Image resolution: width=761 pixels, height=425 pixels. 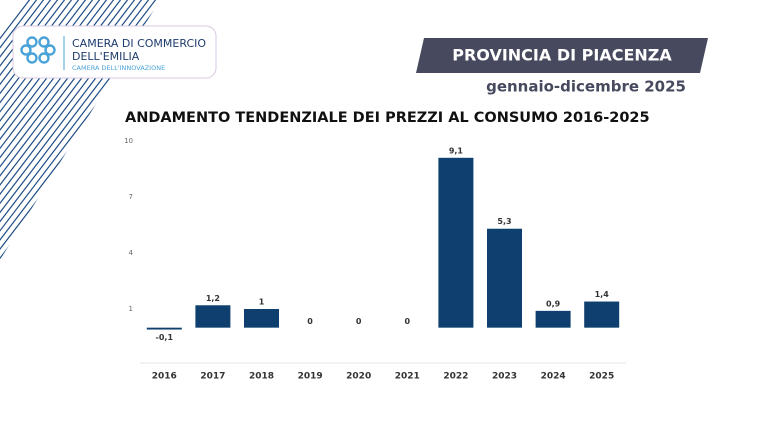 I want to click on logo-tagline: CAMERA DELL'INNOVAZIONE, so click(x=118, y=68).